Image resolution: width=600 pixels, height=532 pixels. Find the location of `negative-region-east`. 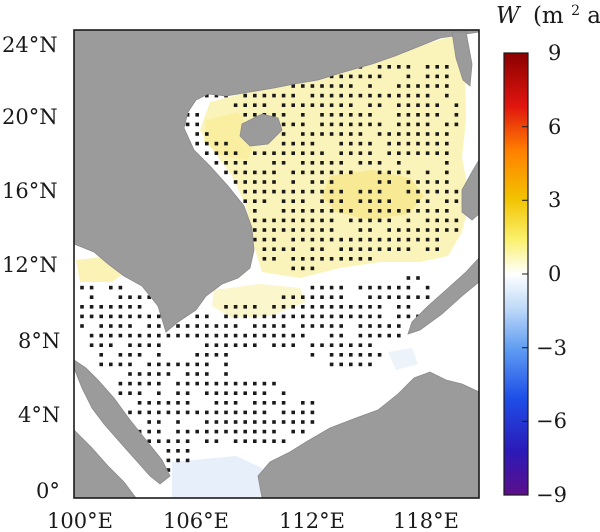

negative-region-east is located at coordinates (403, 359).